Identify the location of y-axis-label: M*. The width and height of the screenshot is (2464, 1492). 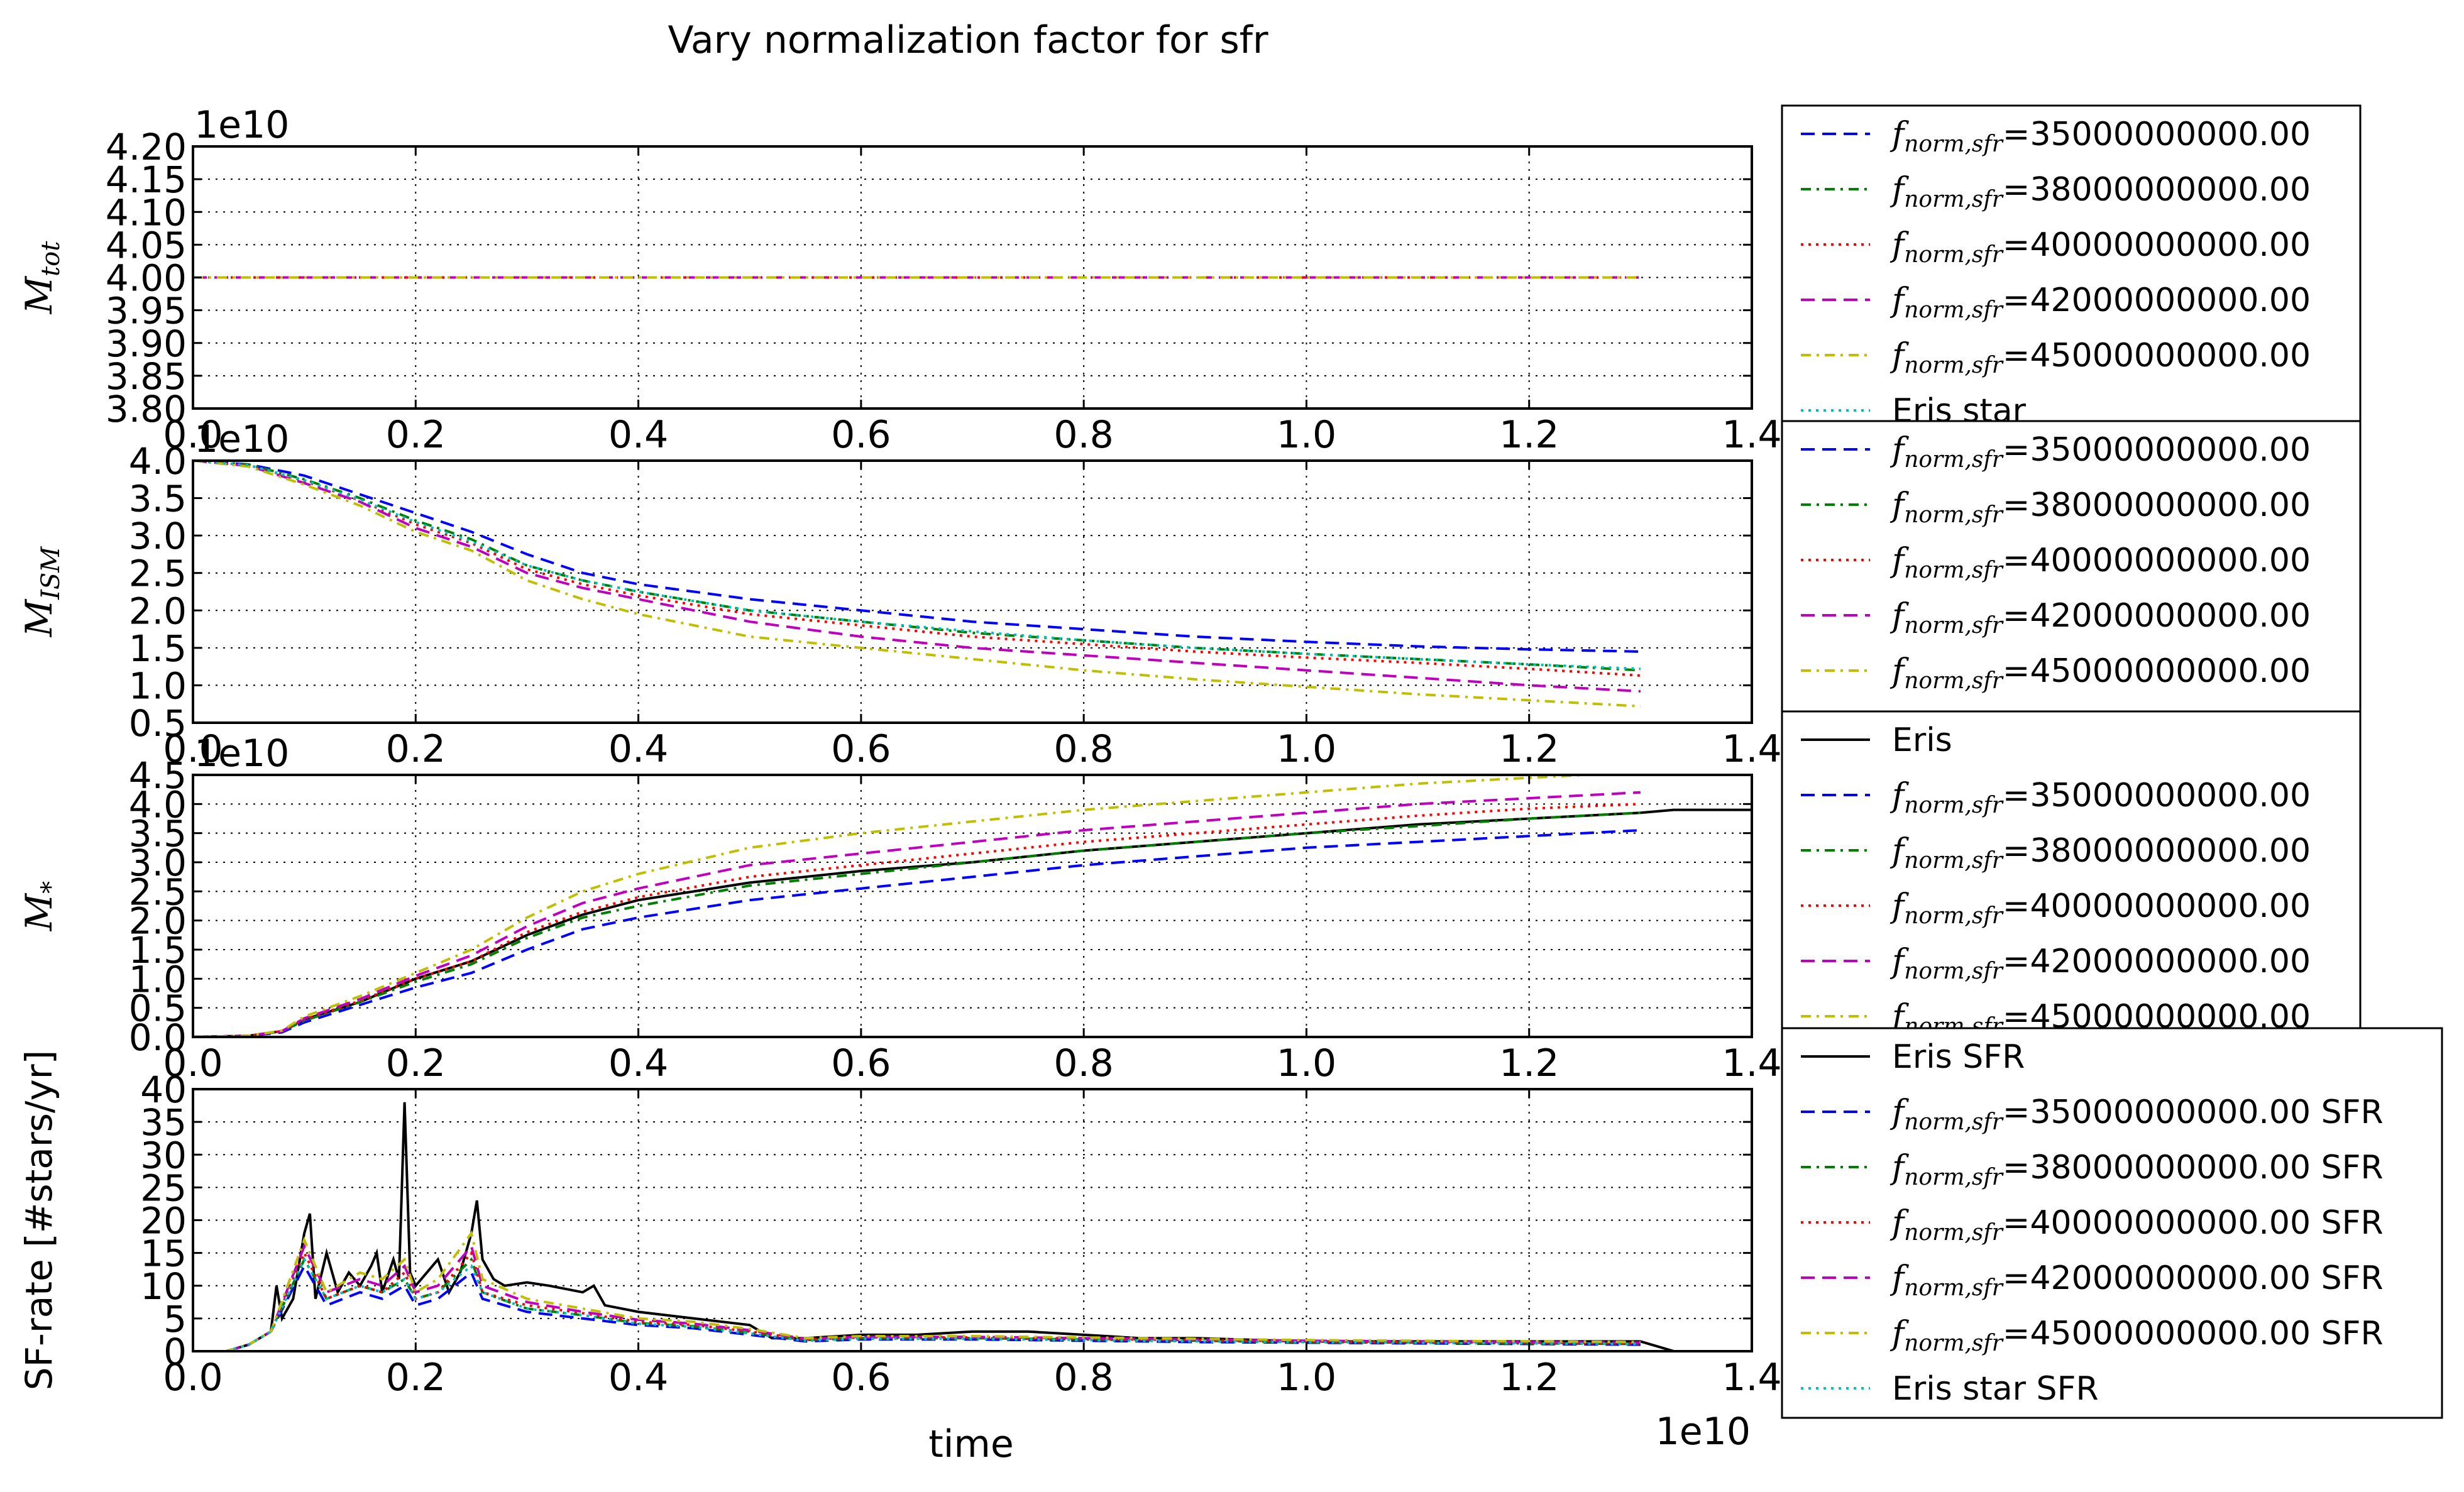
(41, 906).